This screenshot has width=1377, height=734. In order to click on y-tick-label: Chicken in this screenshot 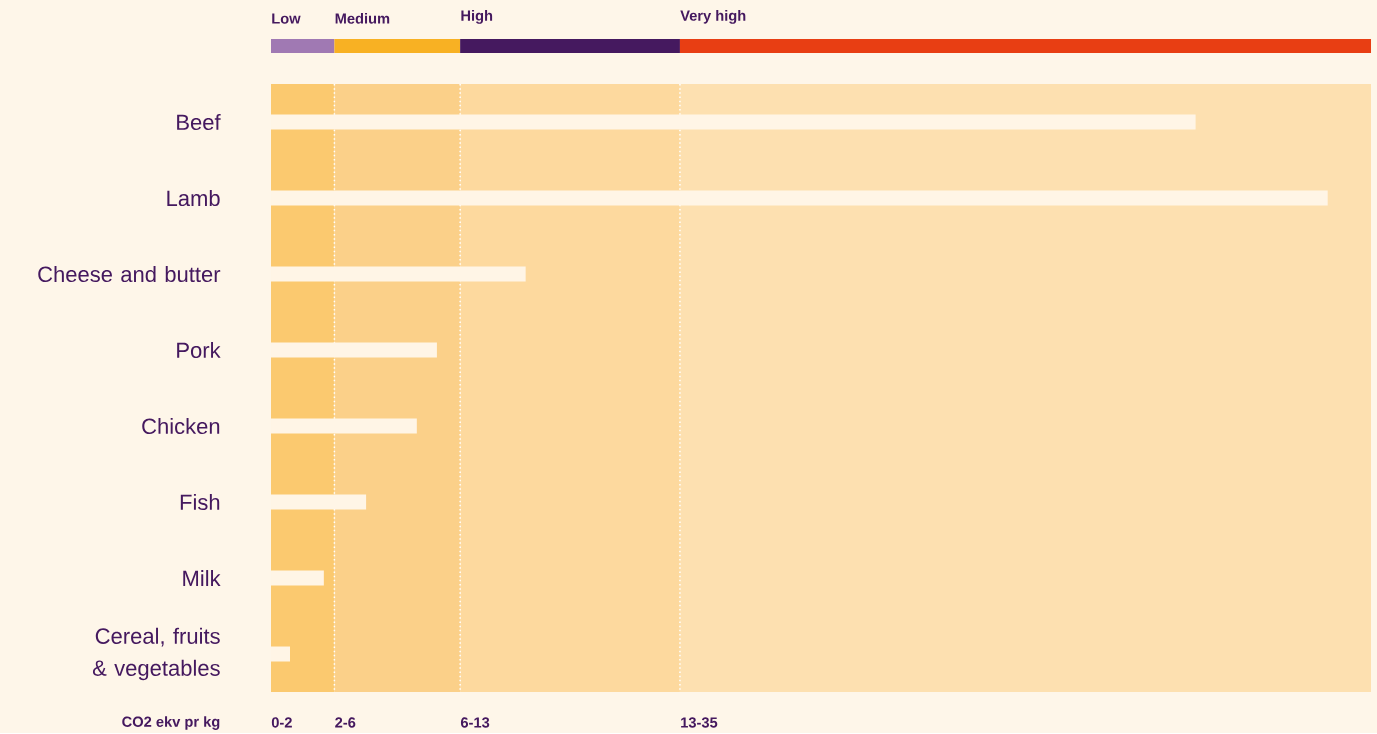, I will do `click(181, 425)`.